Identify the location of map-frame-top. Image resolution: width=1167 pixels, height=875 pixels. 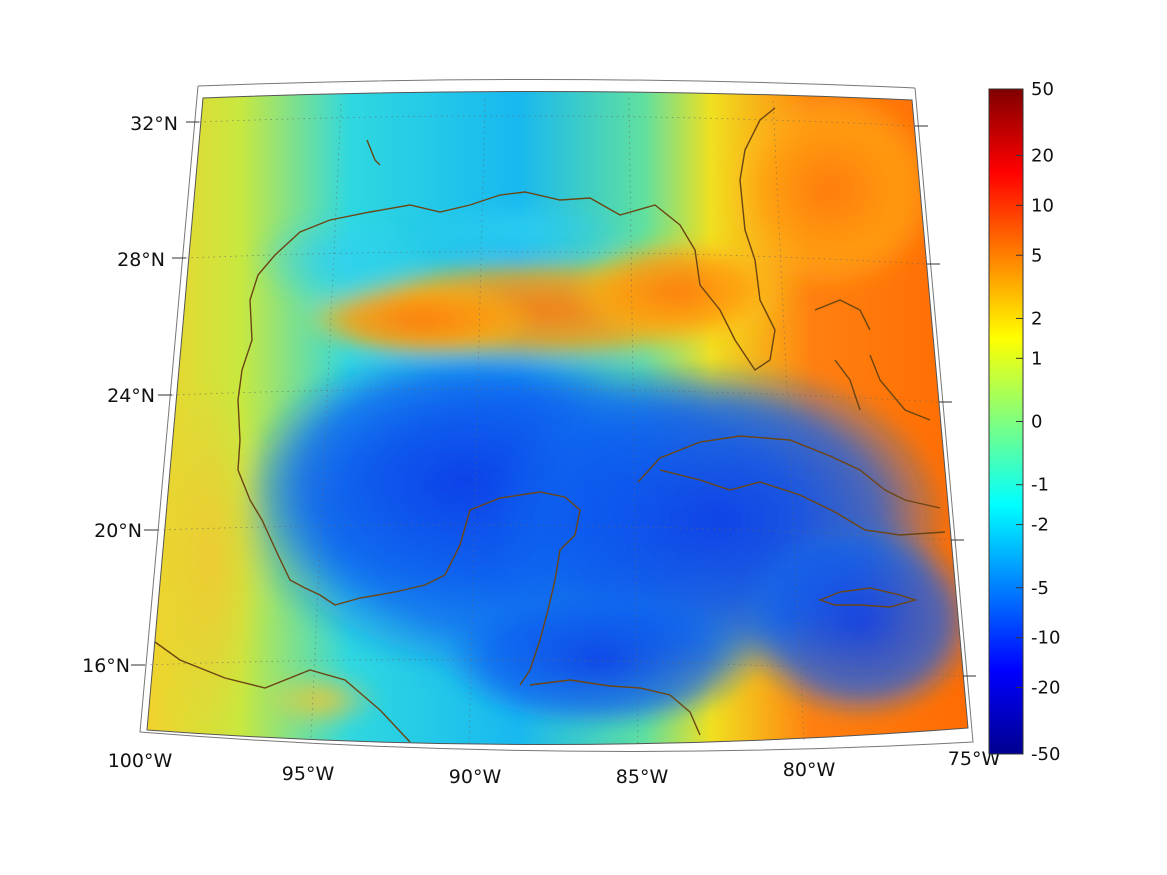
(556, 83).